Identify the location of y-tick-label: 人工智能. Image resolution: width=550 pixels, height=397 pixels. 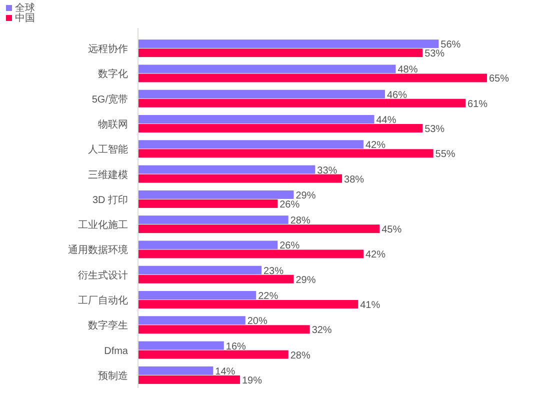
(108, 150).